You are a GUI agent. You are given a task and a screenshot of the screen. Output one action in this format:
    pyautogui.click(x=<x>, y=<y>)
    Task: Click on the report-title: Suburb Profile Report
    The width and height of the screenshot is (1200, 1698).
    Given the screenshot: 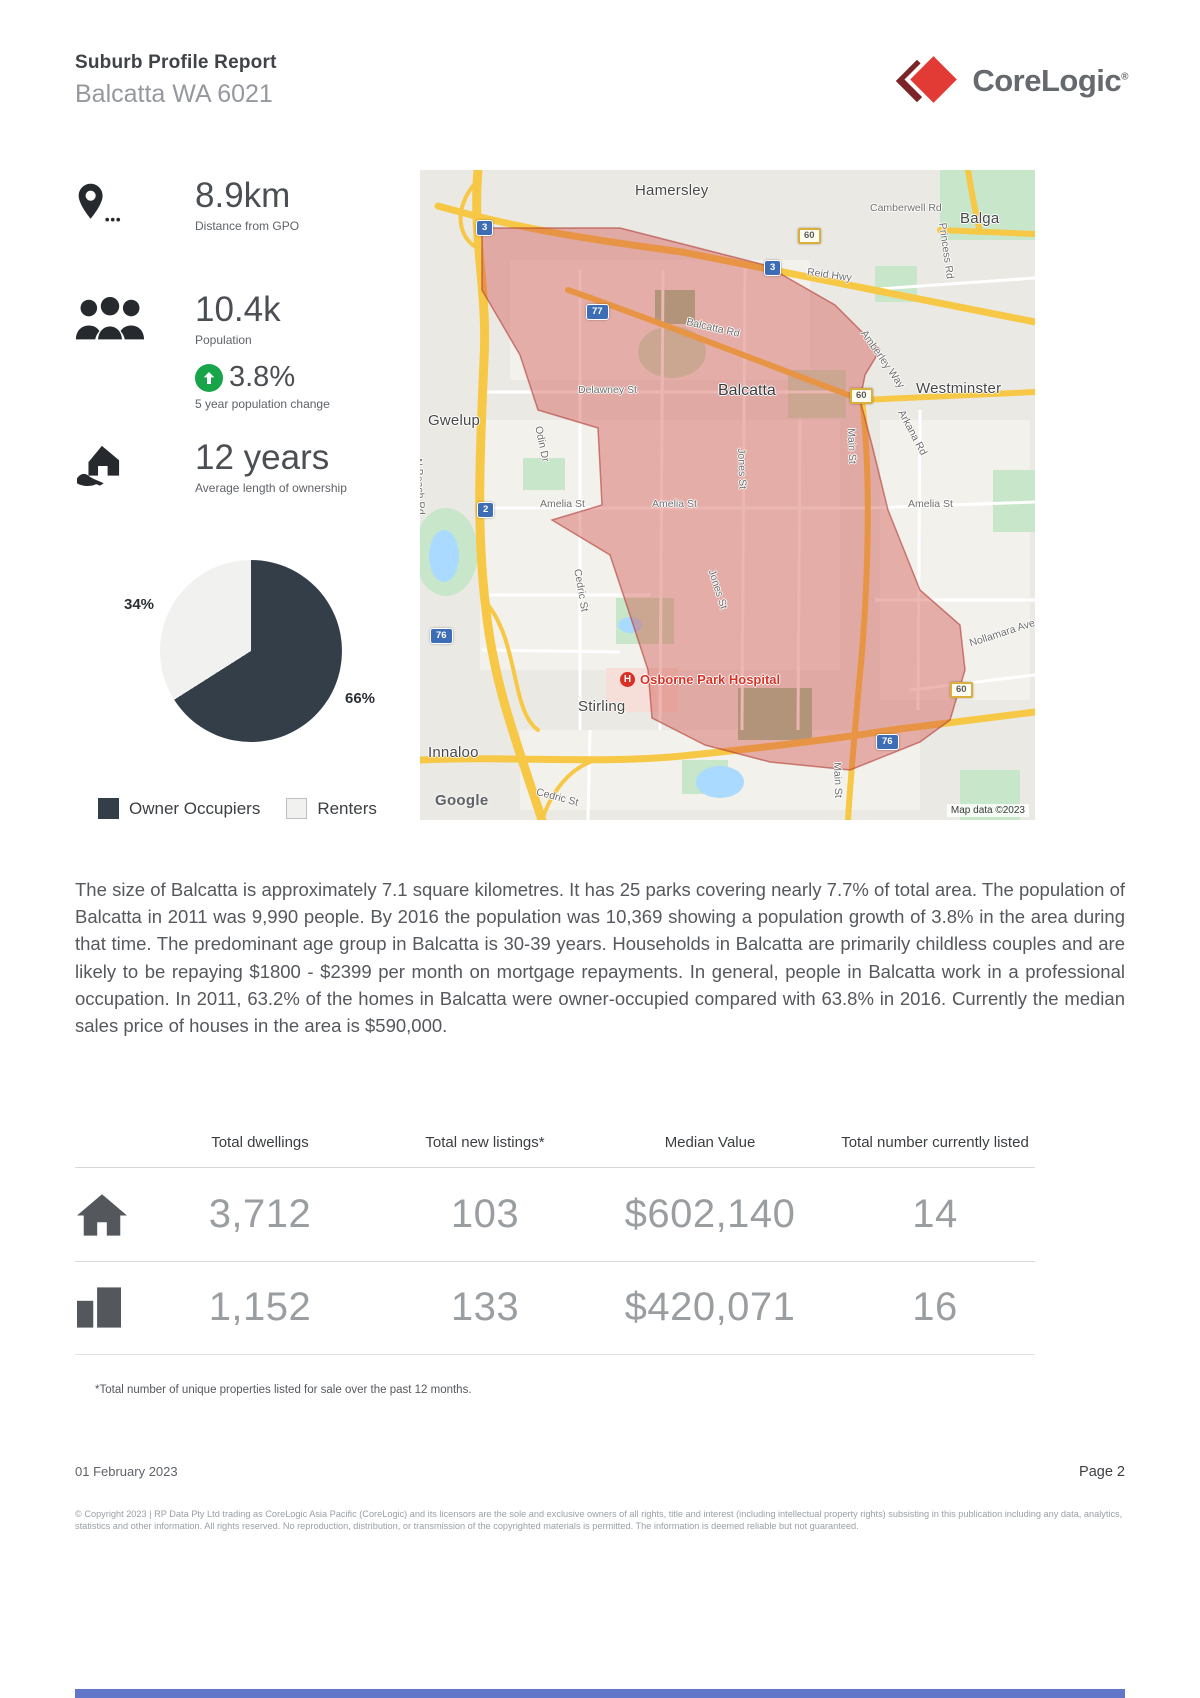 What is the action you would take?
    pyautogui.click(x=176, y=62)
    